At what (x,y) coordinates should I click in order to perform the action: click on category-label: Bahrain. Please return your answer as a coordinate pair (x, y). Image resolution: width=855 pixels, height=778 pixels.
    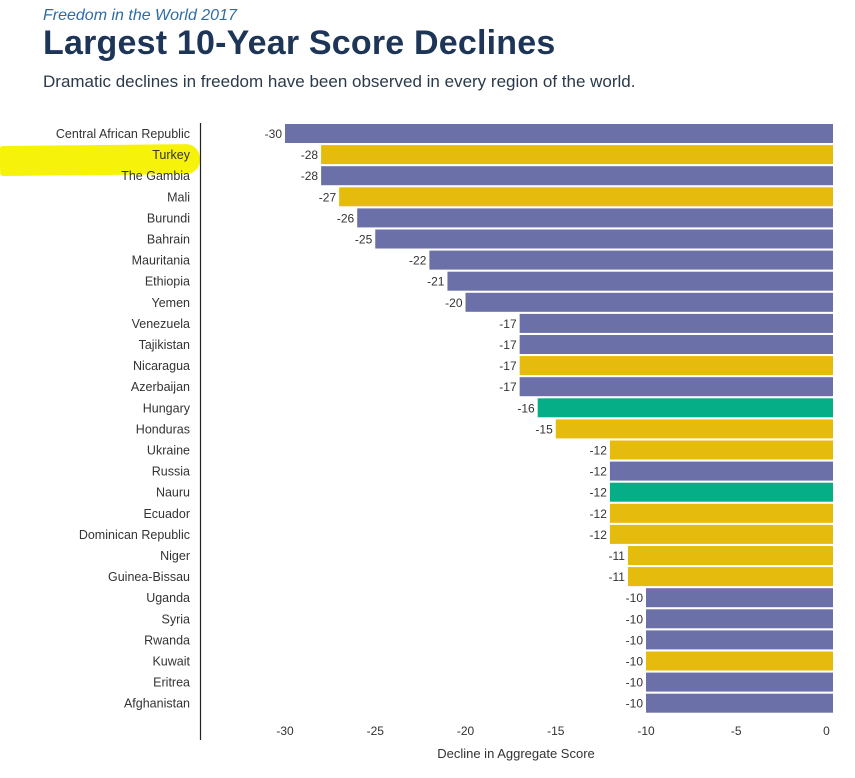
    Looking at the image, I should click on (168, 240).